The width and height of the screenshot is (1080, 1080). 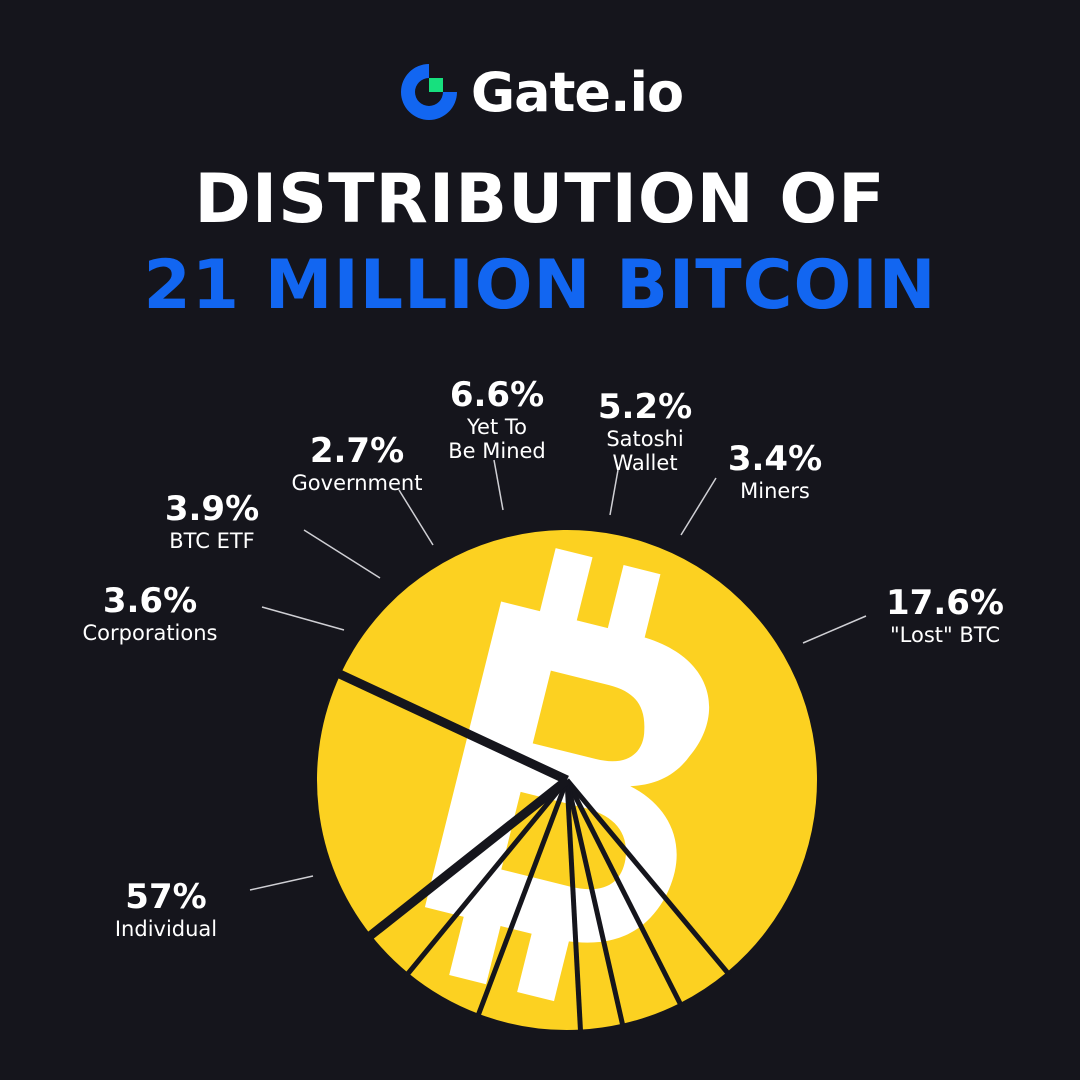 I want to click on slice-value-label: 3.6%, so click(x=150, y=601).